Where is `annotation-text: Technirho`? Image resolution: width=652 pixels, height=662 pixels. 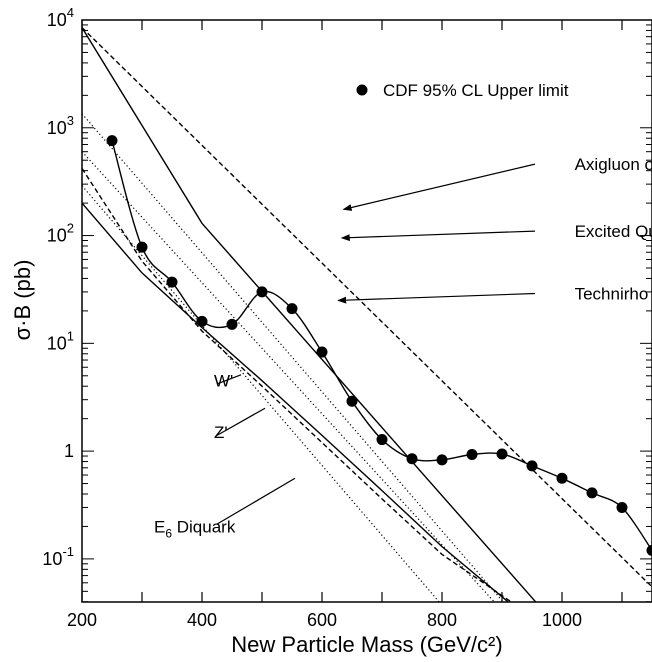
annotation-text: Technirho is located at coordinates (612, 293).